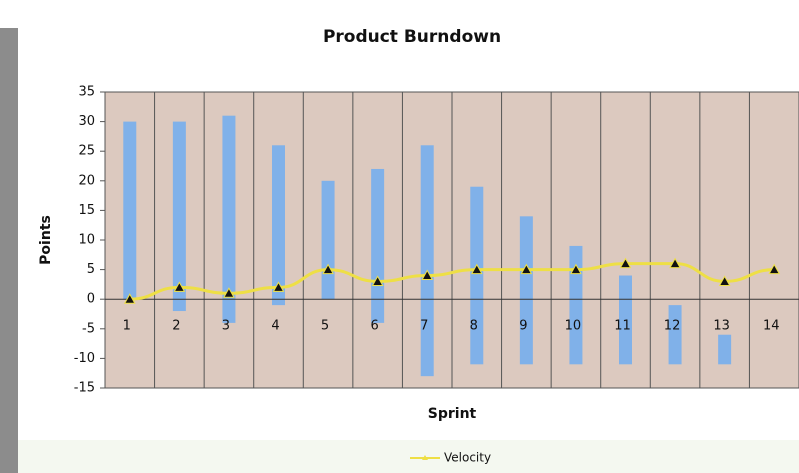 Image resolution: width=799 pixels, height=473 pixels. I want to click on y-axis-label: Points, so click(46, 240).